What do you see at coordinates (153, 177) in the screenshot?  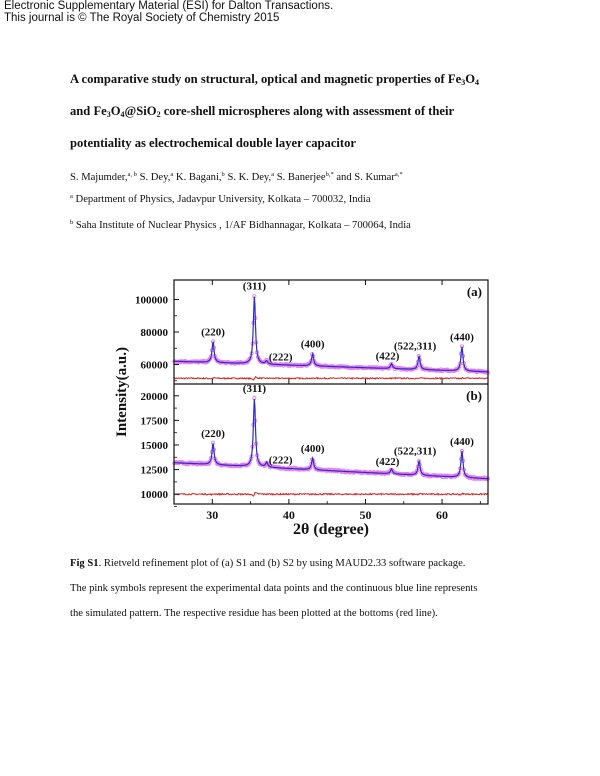 I see `author: S. Dey,` at bounding box center [153, 177].